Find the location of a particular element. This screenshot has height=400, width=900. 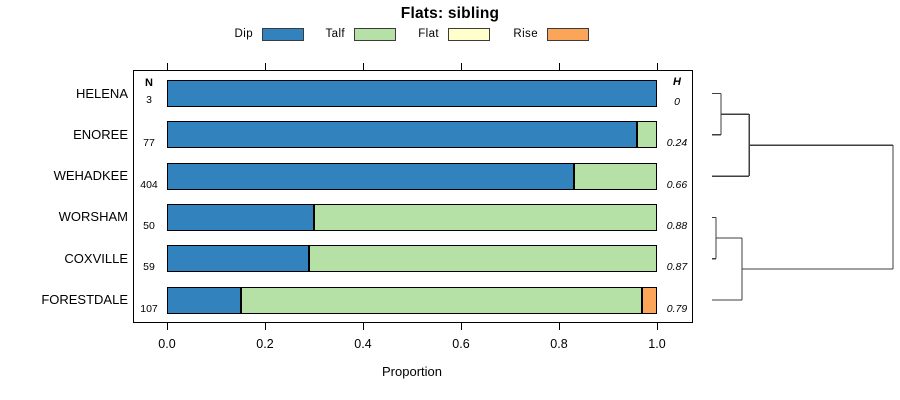

n-value: 404 is located at coordinates (149, 184).